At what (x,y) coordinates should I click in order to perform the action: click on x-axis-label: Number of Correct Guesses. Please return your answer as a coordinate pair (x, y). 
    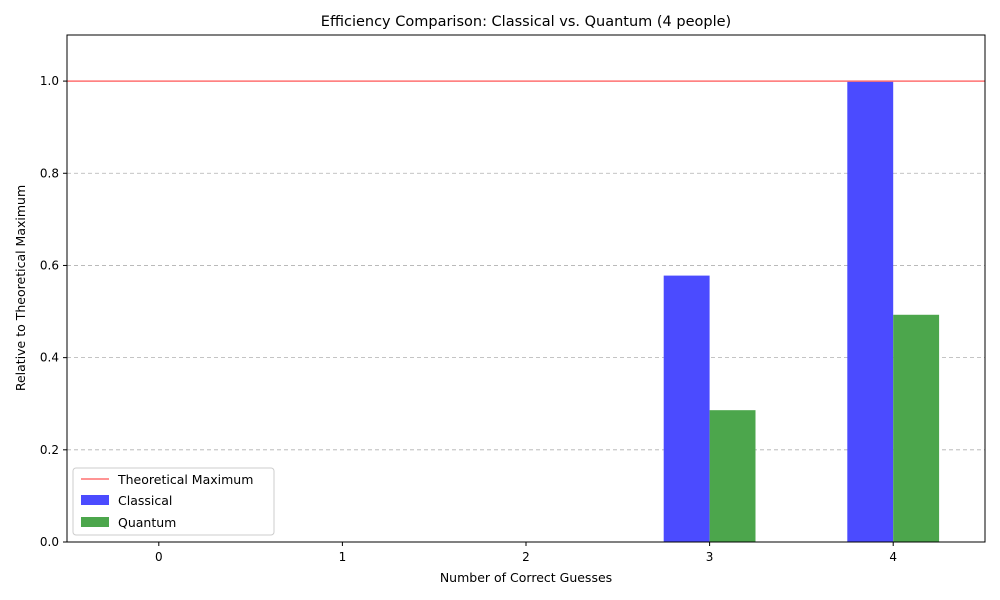
    Looking at the image, I should click on (526, 577).